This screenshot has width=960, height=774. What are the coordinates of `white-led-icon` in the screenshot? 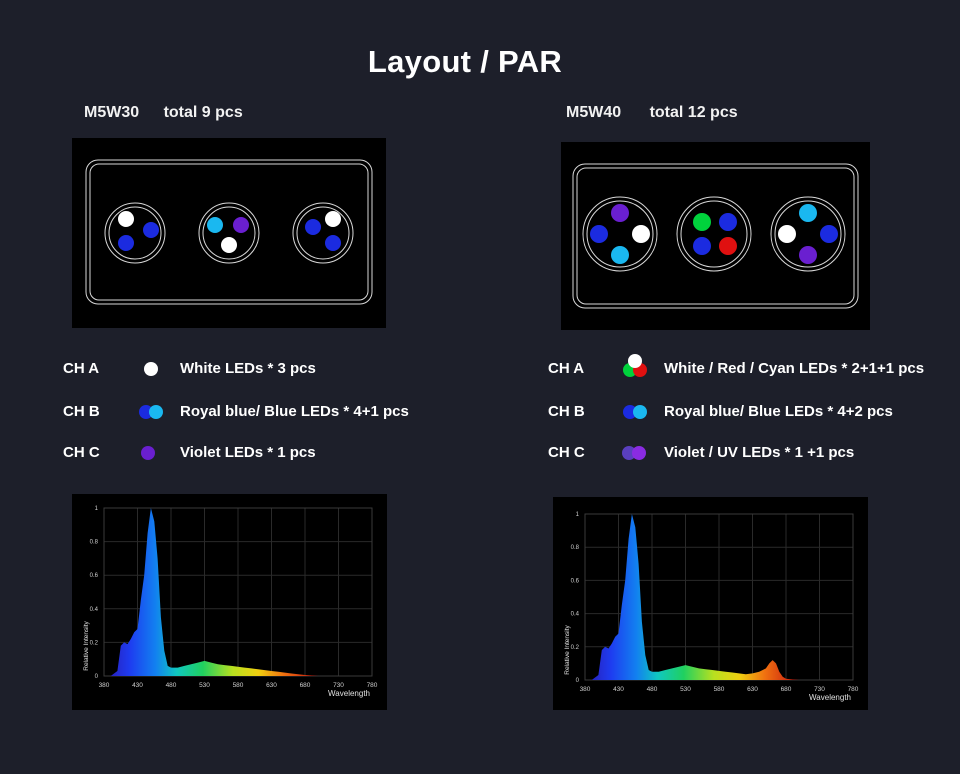 It's located at (151, 369).